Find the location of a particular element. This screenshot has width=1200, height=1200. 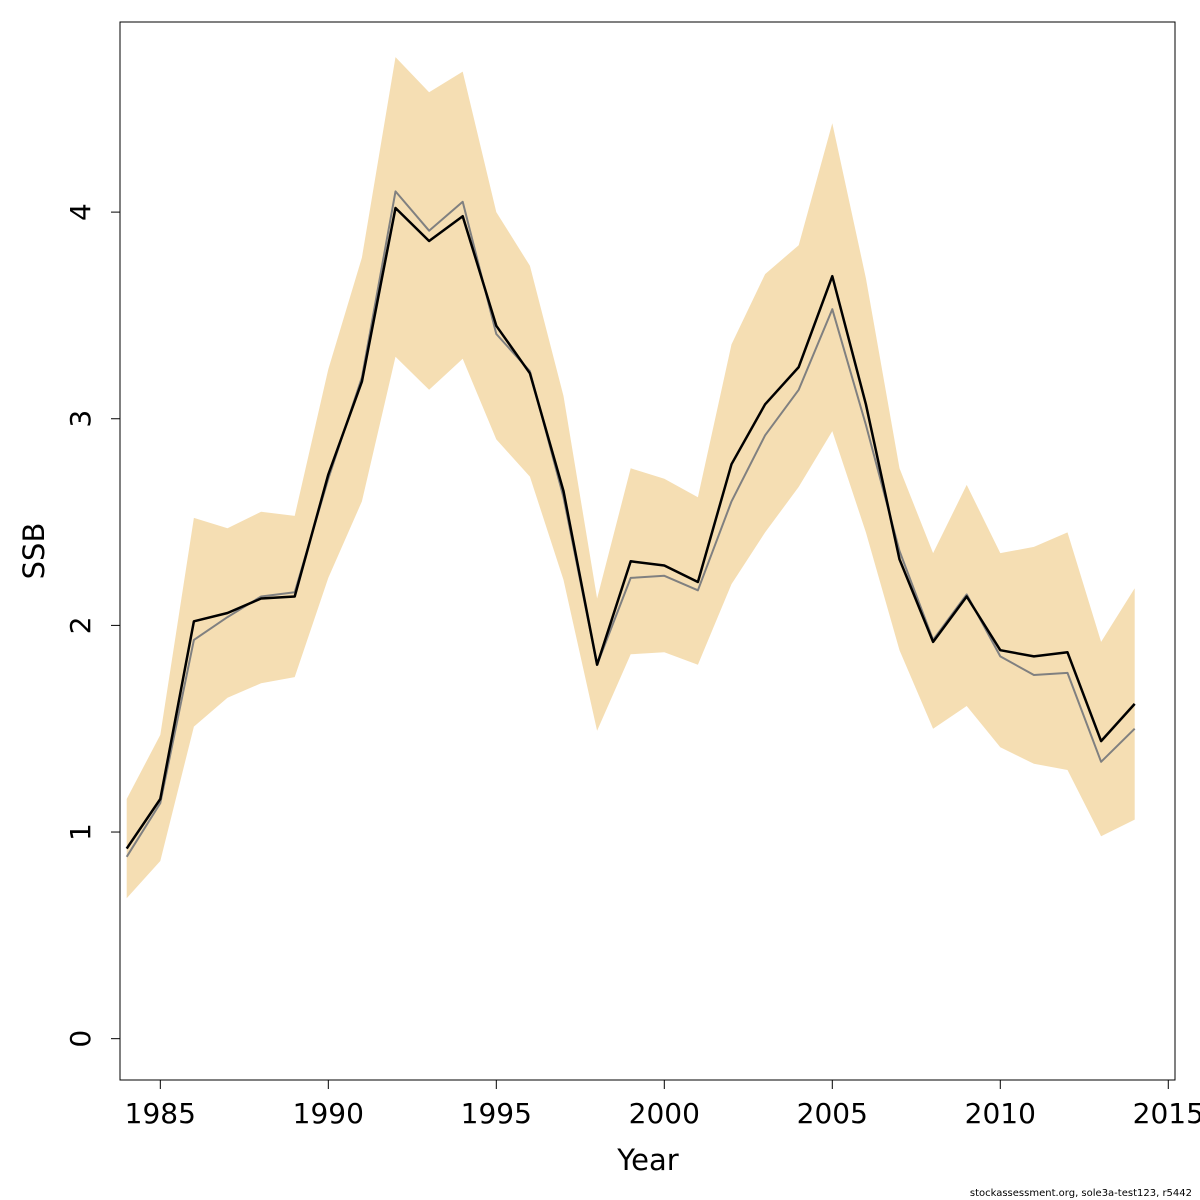

y-axis: 0 1 2 3 4 is located at coordinates (92, 625).